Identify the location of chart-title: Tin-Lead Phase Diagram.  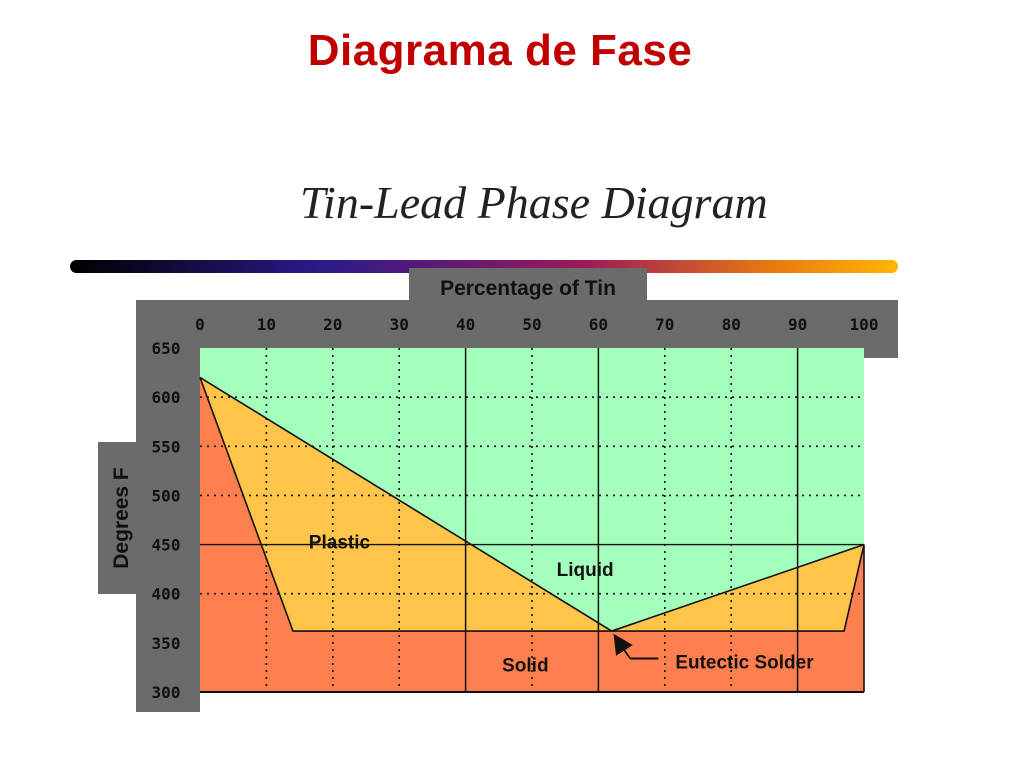
(534, 202).